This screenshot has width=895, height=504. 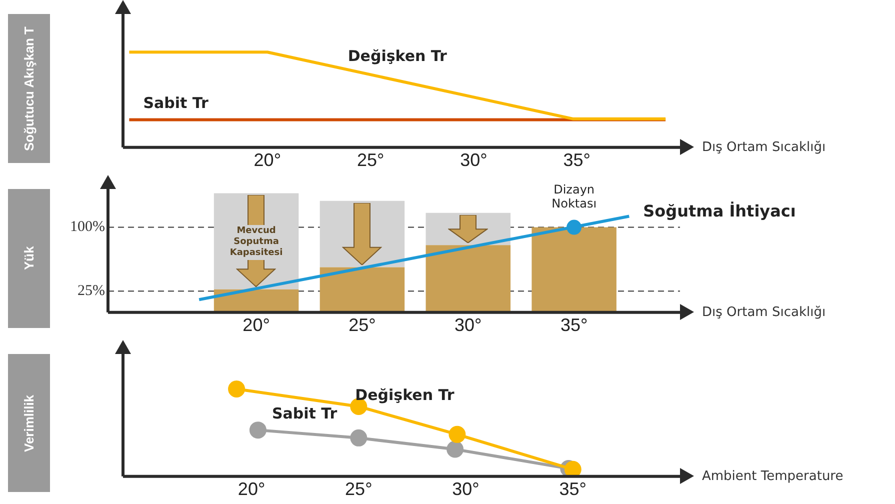 I want to click on y-tick-label: 25%, so click(x=91, y=291).